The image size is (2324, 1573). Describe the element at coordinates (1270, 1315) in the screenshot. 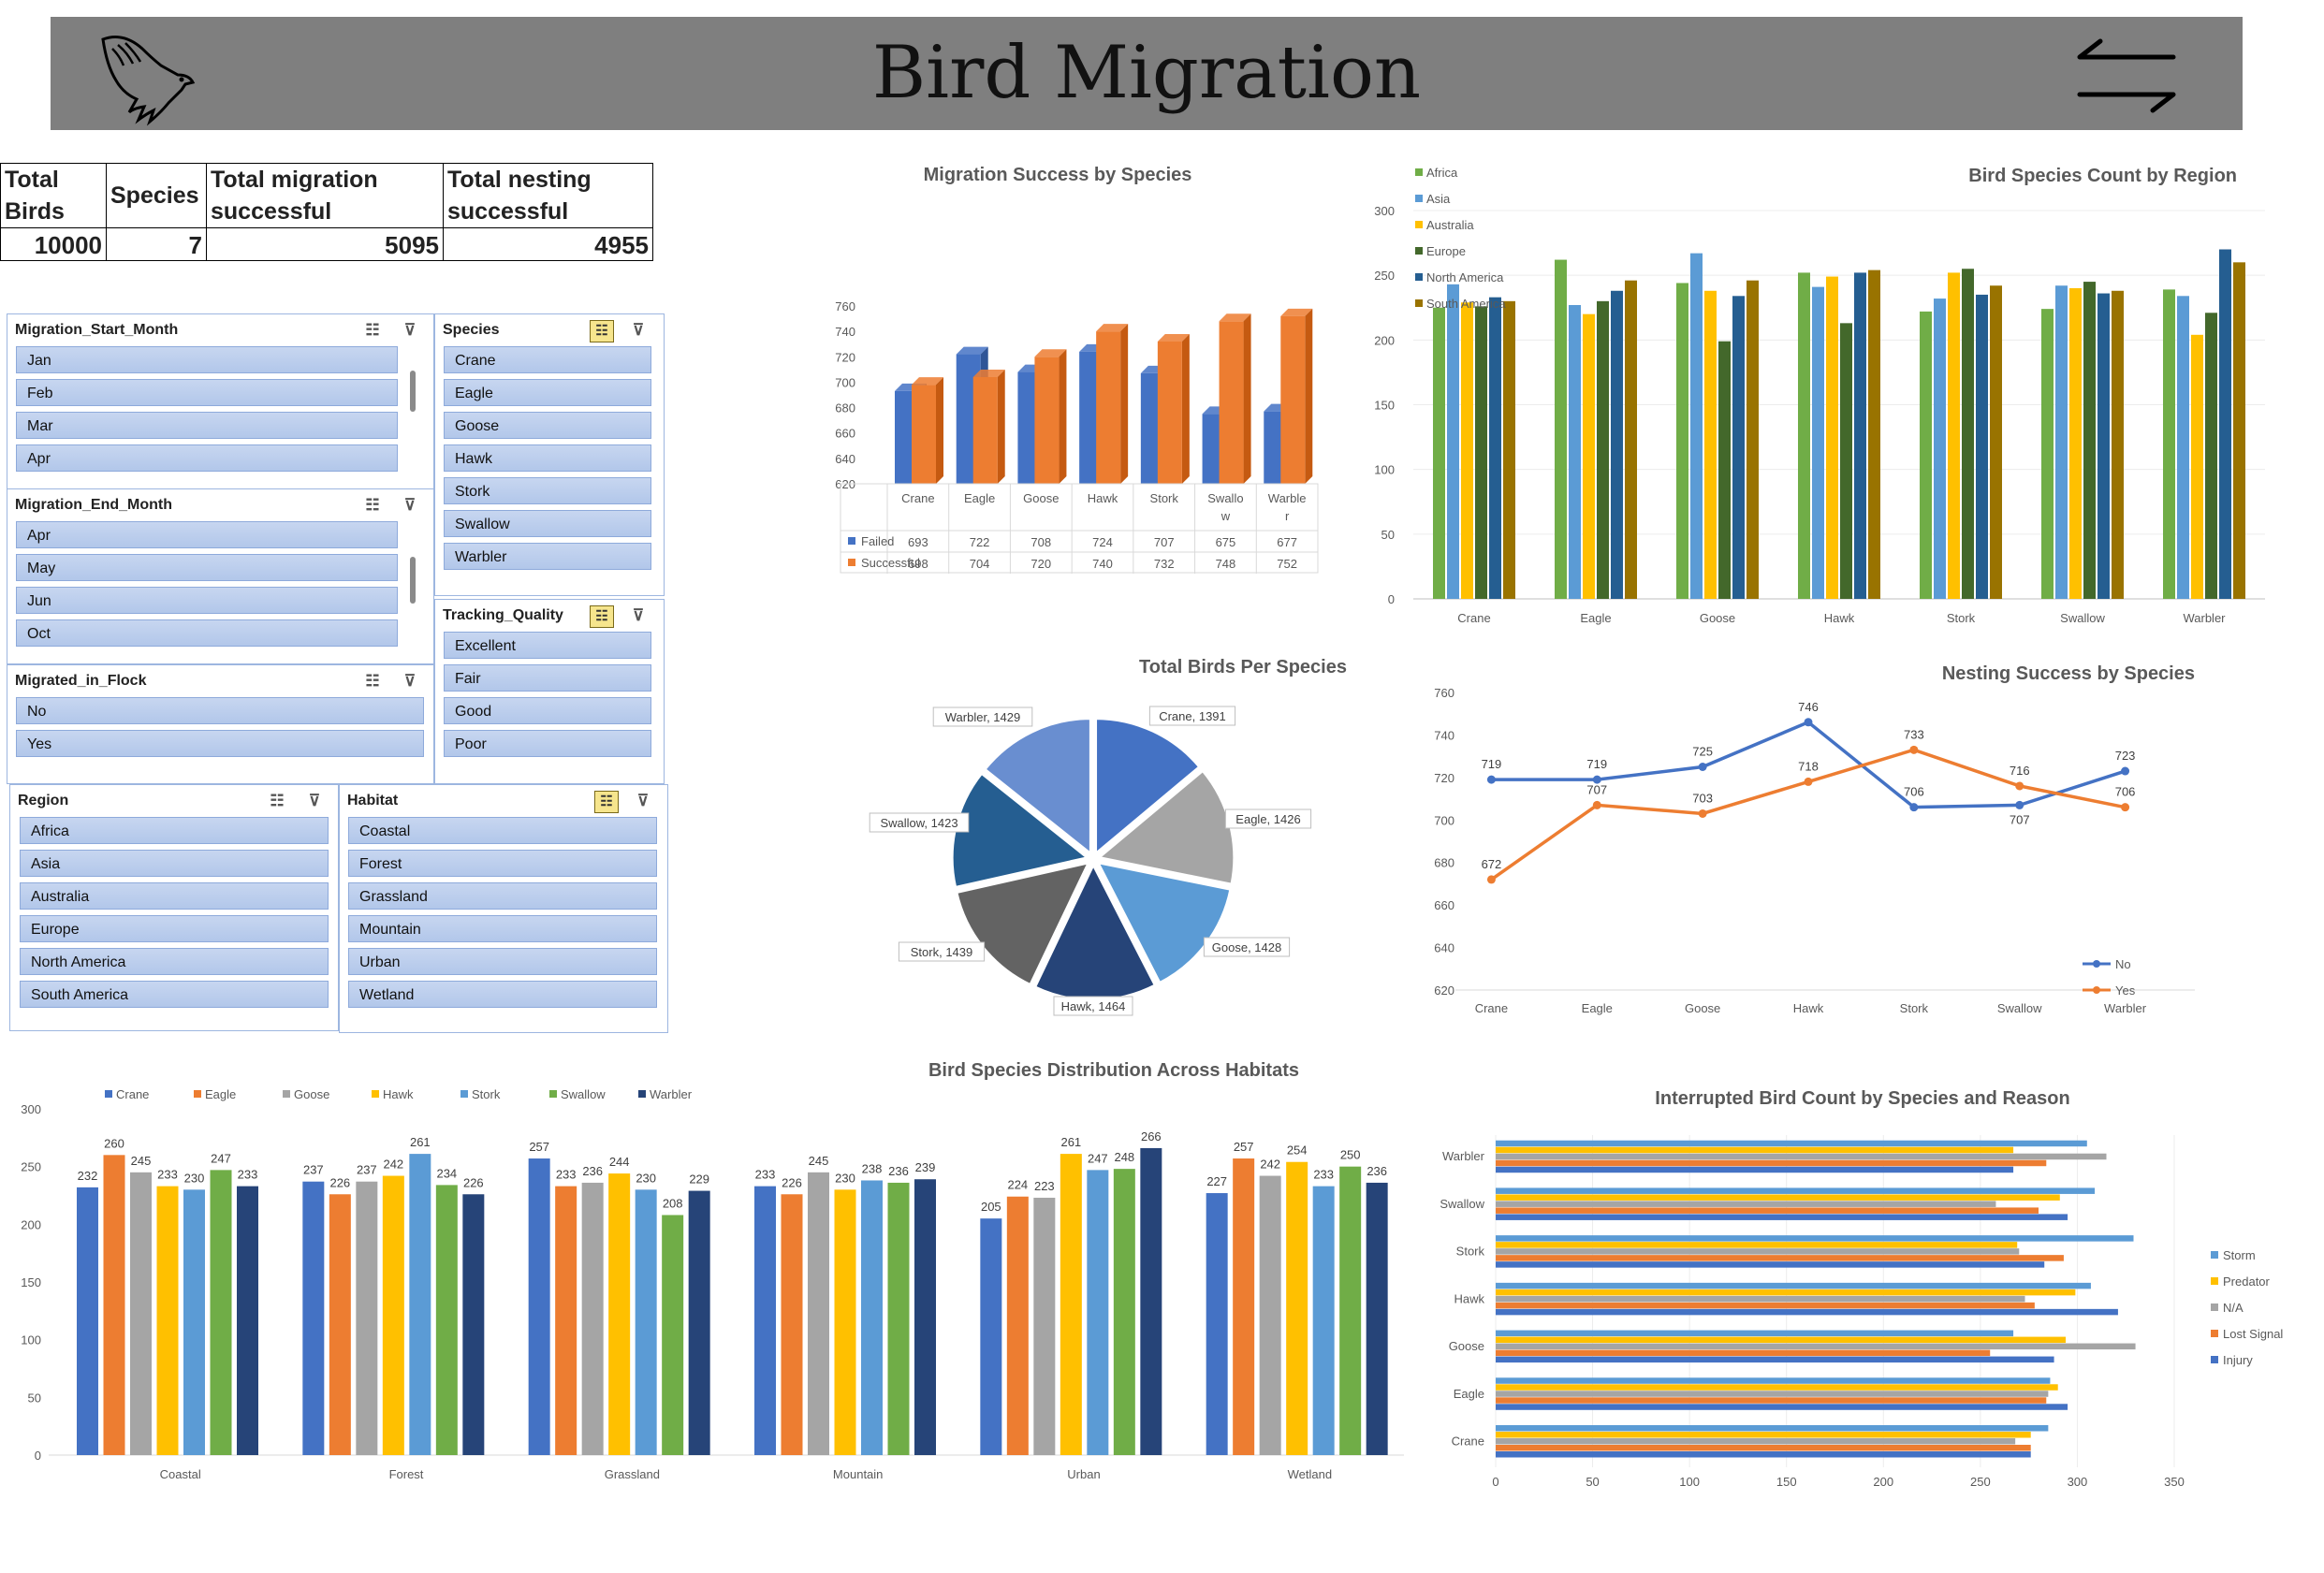

I see `bar-goose-wetland` at that location.